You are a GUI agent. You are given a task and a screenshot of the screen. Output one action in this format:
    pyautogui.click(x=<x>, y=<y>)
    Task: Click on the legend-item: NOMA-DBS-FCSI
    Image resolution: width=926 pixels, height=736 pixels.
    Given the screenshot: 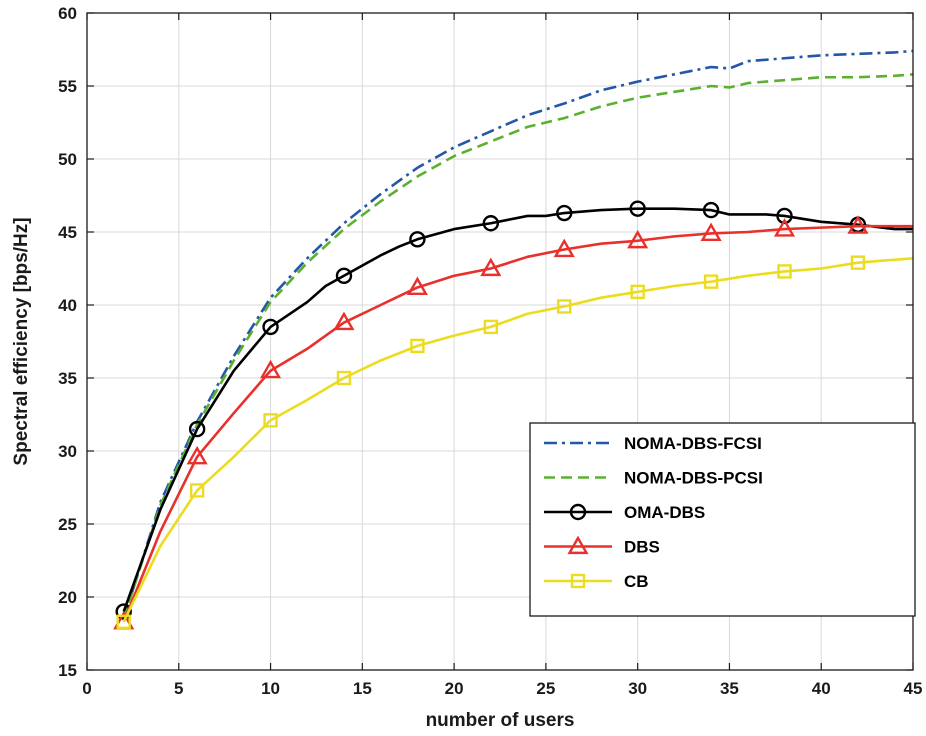 What is the action you would take?
    pyautogui.click(x=653, y=443)
    